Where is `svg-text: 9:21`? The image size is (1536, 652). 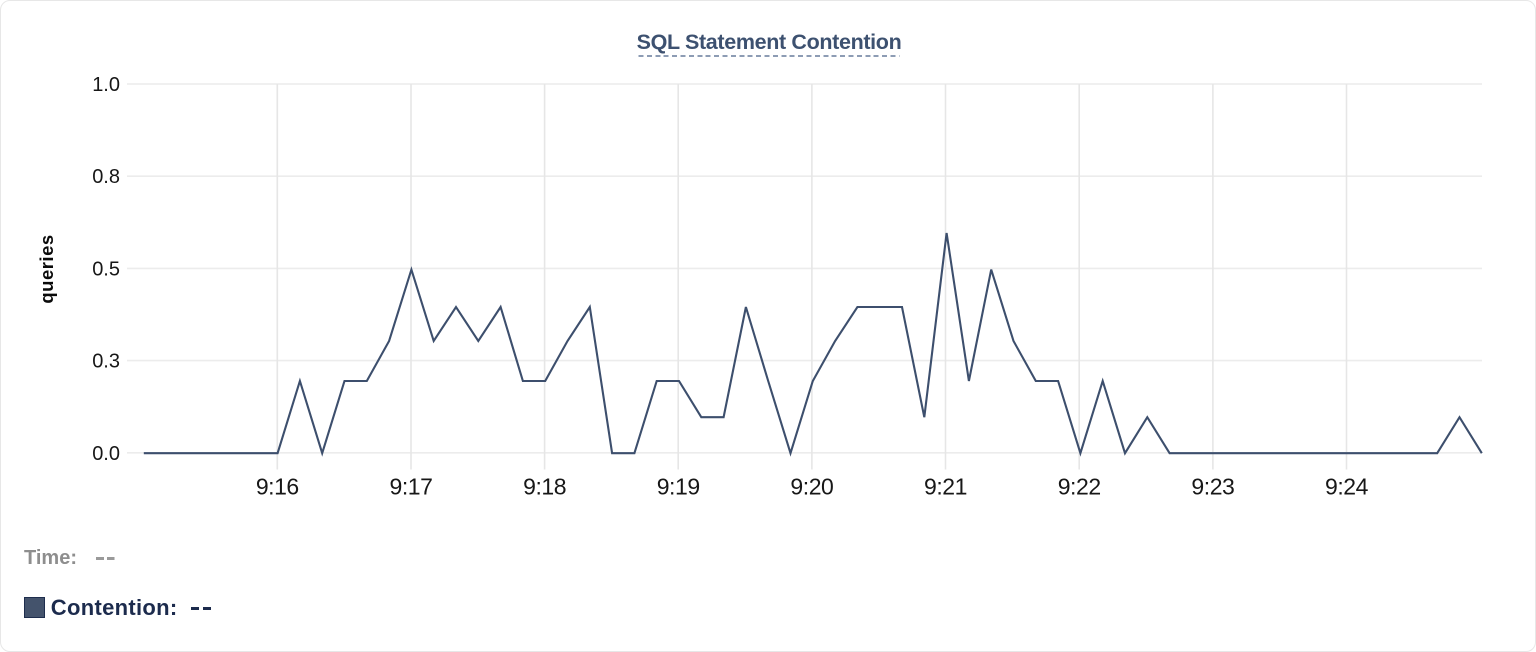
svg-text: 9:21 is located at coordinates (945, 487).